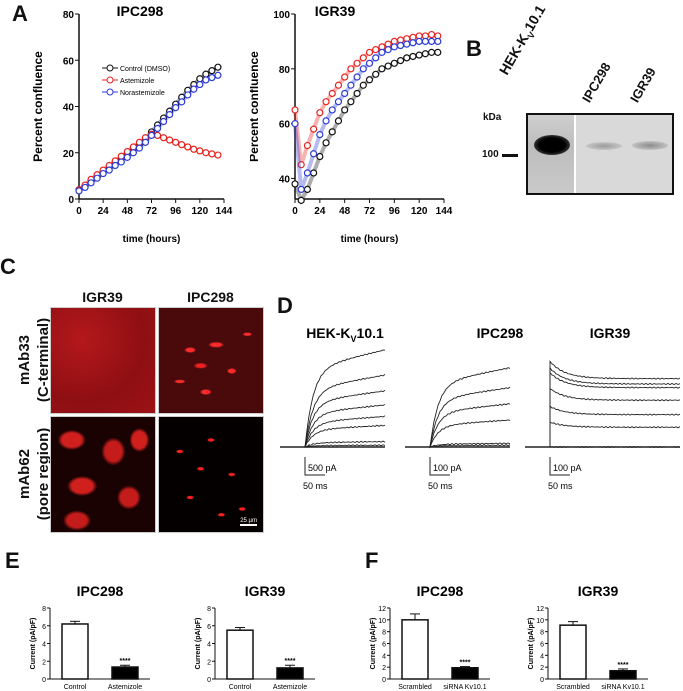 This screenshot has height=691, width=683. I want to click on row-label-mab33: mAb33 (C-terminal), so click(34, 360).